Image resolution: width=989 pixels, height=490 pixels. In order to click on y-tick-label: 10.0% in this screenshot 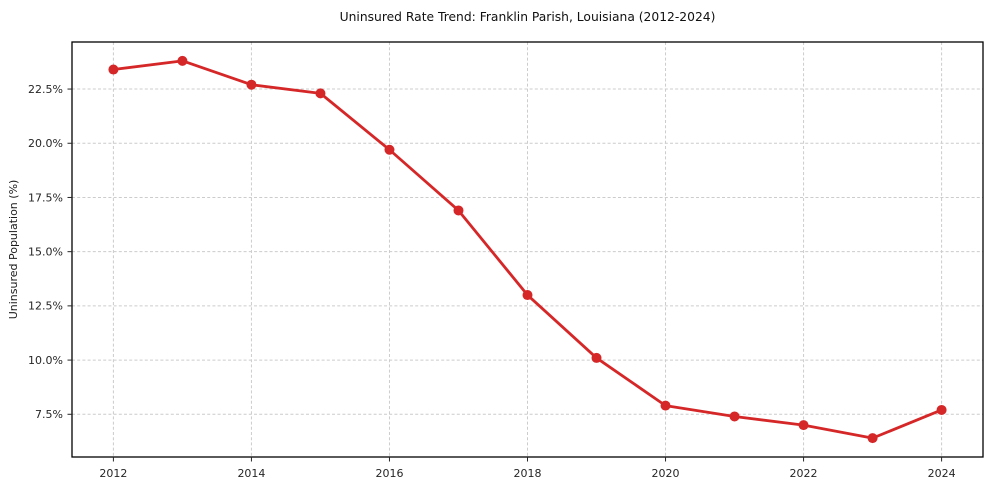, I will do `click(45, 360)`.